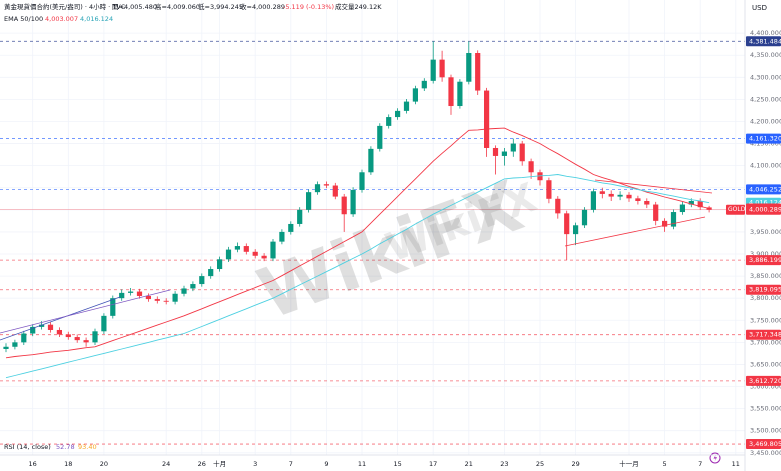 The image size is (781, 471). I want to click on rsi-header: RSI (14, close) 52.78 93.40, so click(50, 447).